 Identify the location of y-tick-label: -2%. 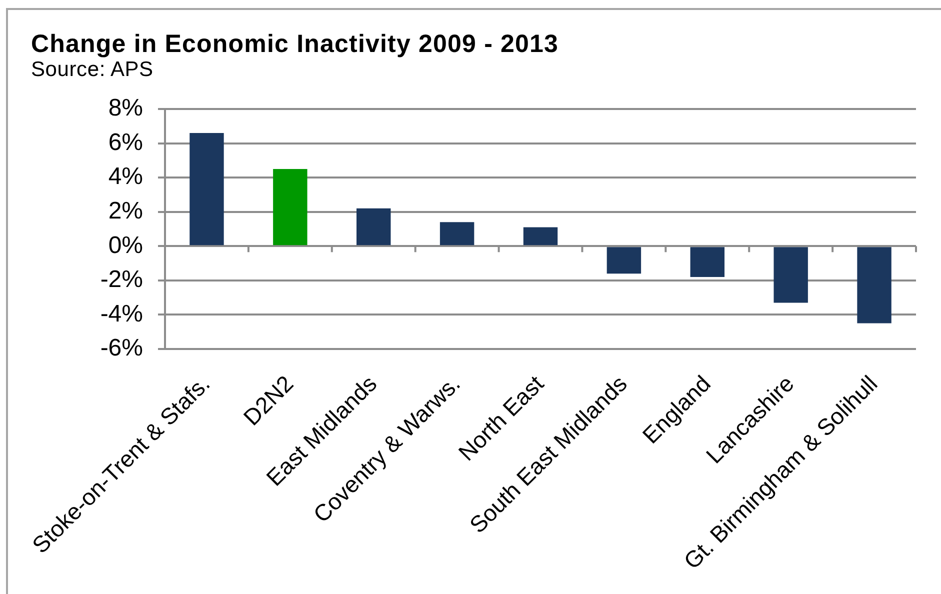
(121, 280).